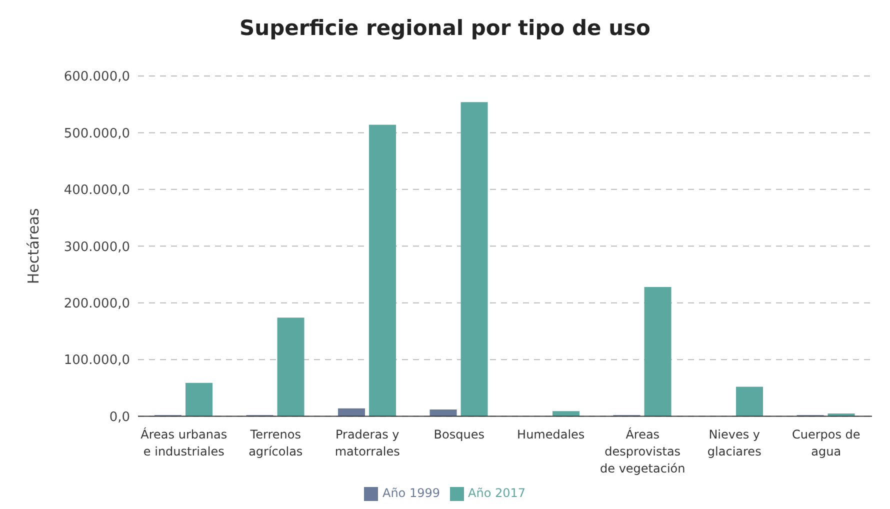 The image size is (890, 509). I want to click on y-axis-title: Hectáreas, so click(33, 246).